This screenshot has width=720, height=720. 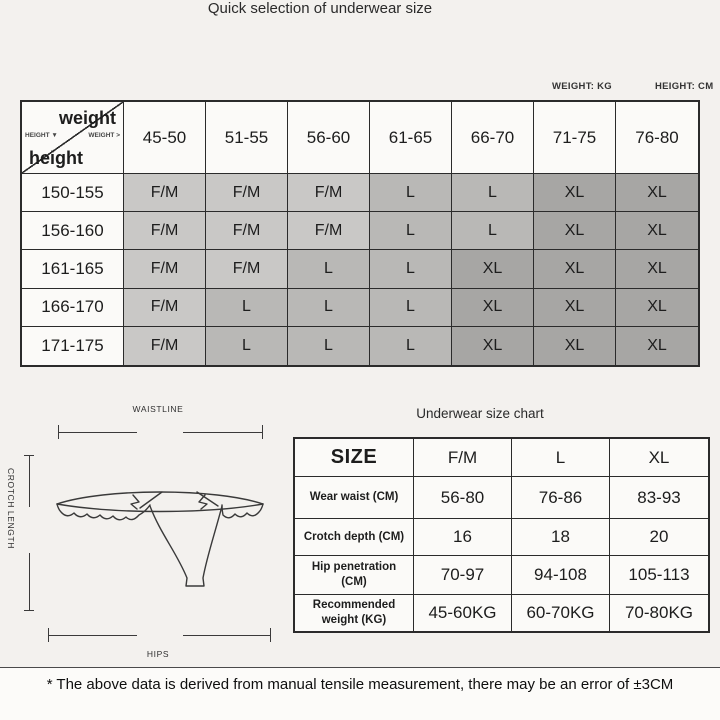 What do you see at coordinates (575, 138) in the screenshot?
I see `weight-col-header: 71-75` at bounding box center [575, 138].